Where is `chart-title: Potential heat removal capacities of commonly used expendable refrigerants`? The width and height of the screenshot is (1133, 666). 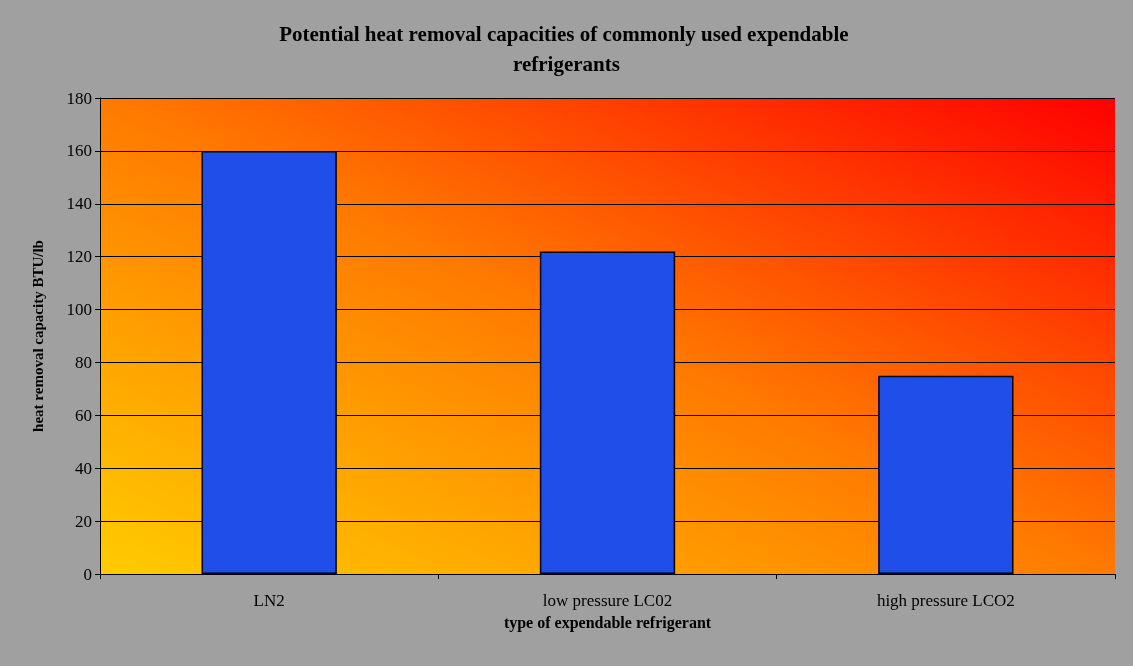 chart-title: Potential heat removal capacities of commonly used expendable refrigerants is located at coordinates (566, 49).